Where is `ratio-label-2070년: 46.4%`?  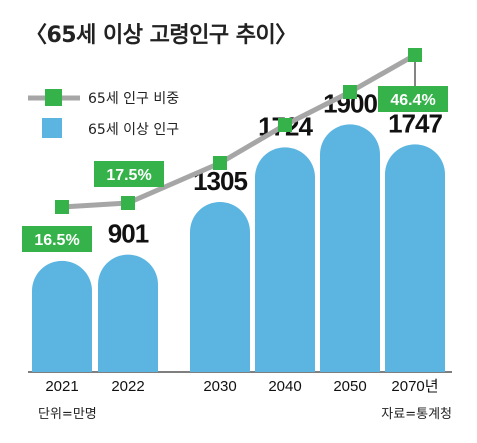 ratio-label-2070년: 46.4% is located at coordinates (412, 100).